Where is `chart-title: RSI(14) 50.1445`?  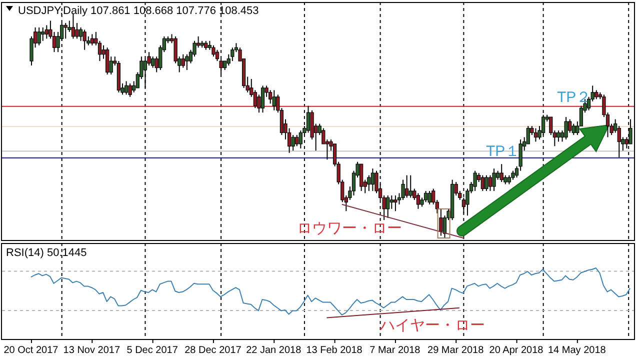 chart-title: RSI(14) 50.1445 is located at coordinates (46, 253).